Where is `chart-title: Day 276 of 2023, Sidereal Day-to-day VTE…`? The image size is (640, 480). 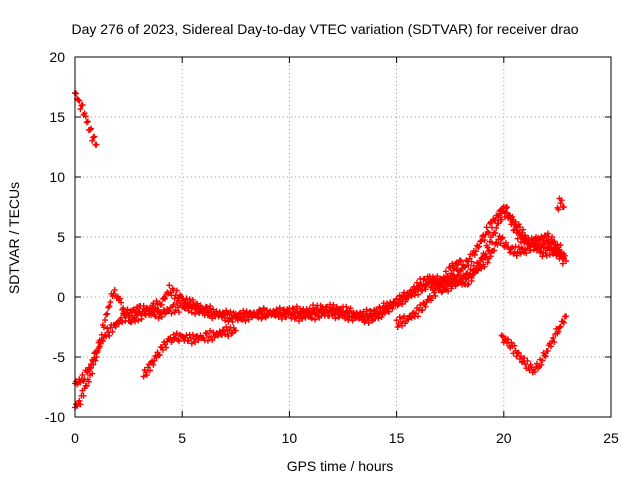
chart-title: Day 276 of 2023, Sidereal Day-to-day VTE… is located at coordinates (324, 29).